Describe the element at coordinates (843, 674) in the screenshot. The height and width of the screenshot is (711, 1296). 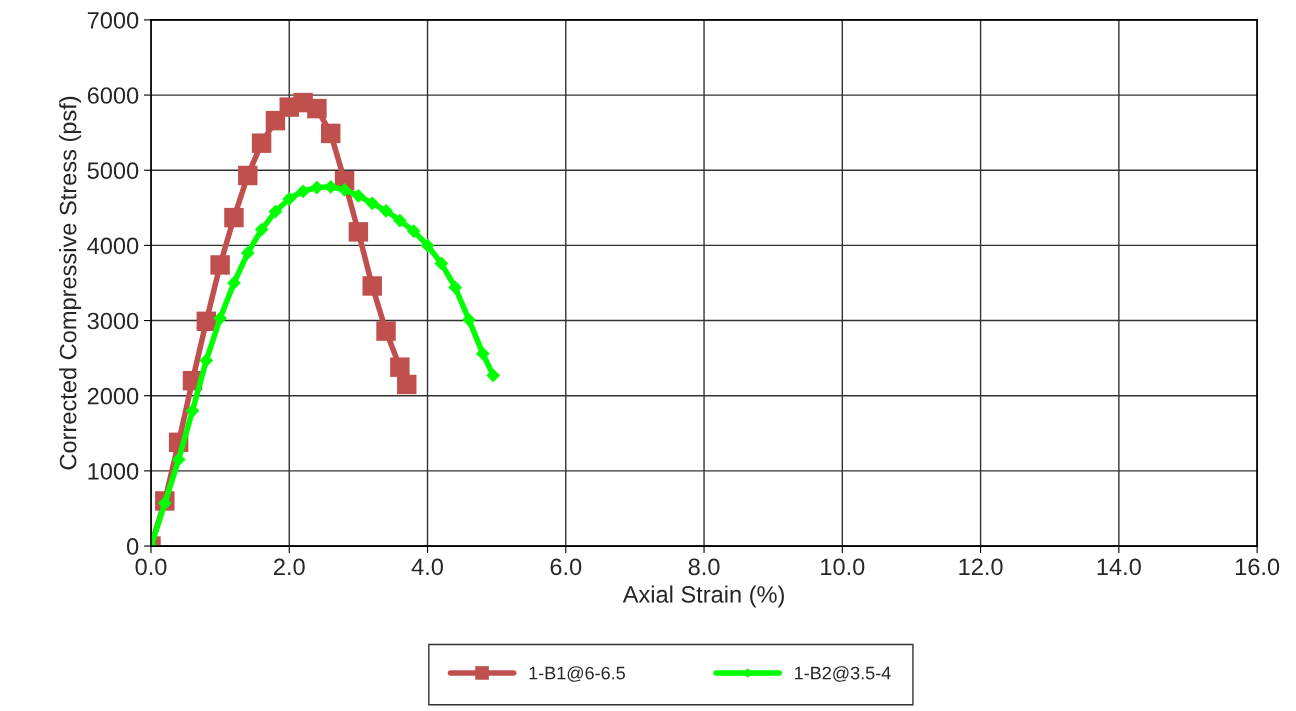
I see `legend-label: 1-B2@3.5-4` at that location.